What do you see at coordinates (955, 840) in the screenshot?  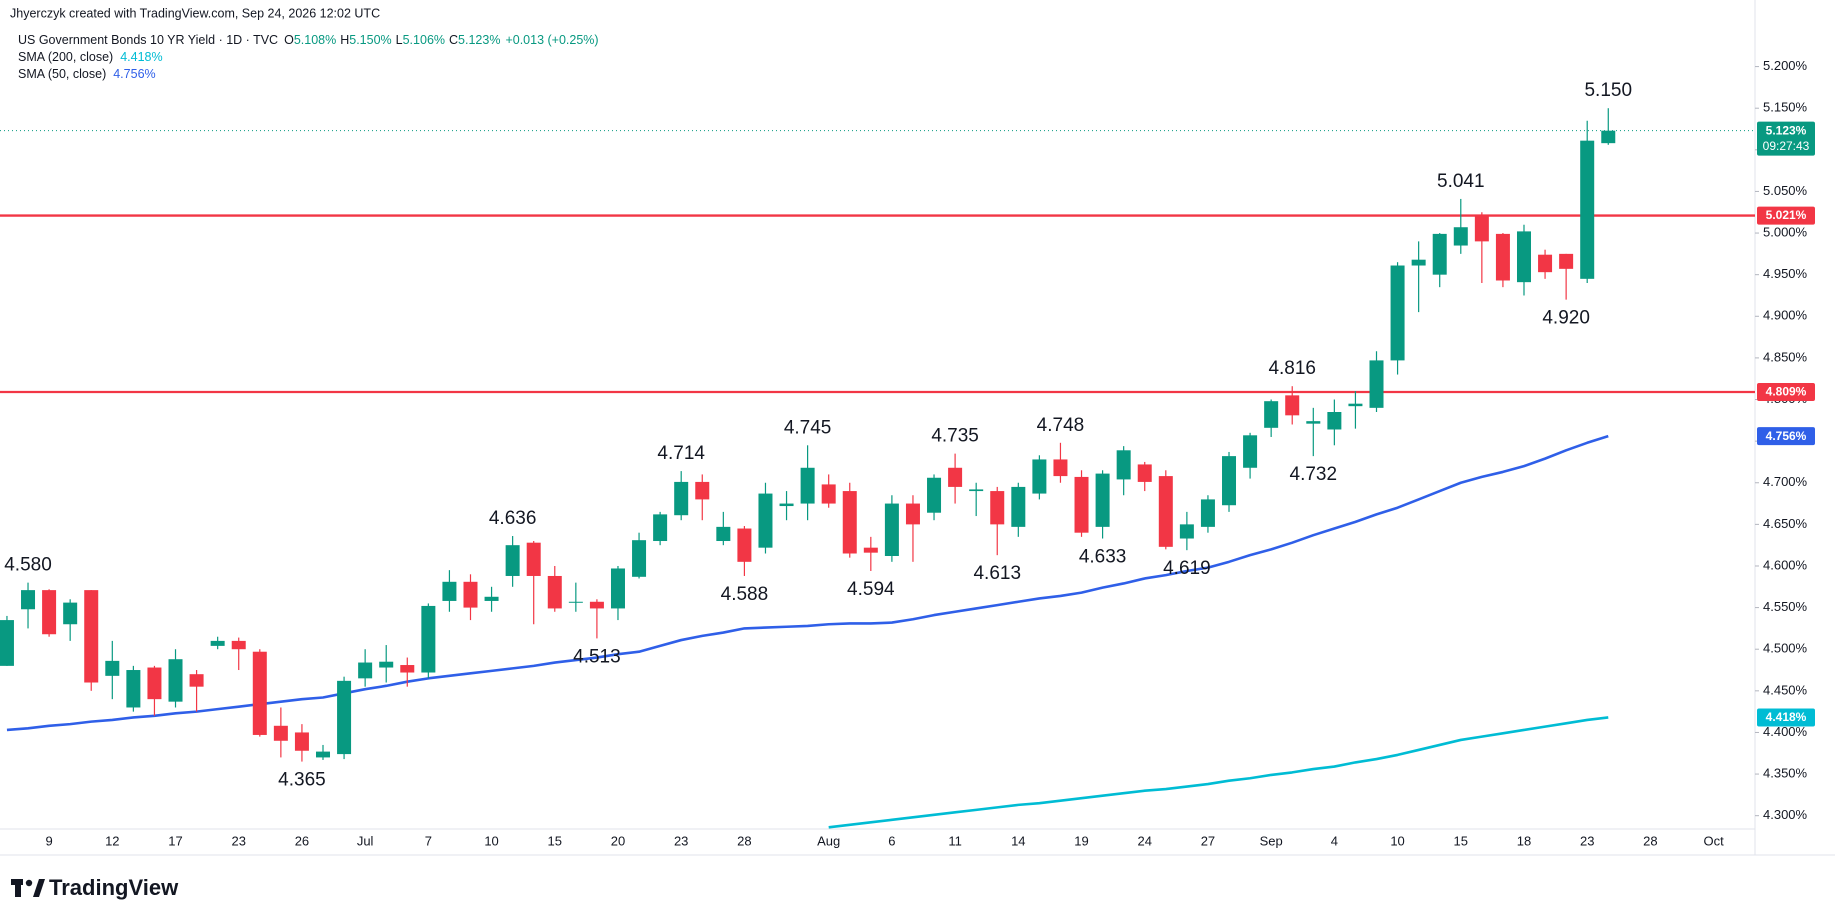 I see `x-tick-label: 11` at bounding box center [955, 840].